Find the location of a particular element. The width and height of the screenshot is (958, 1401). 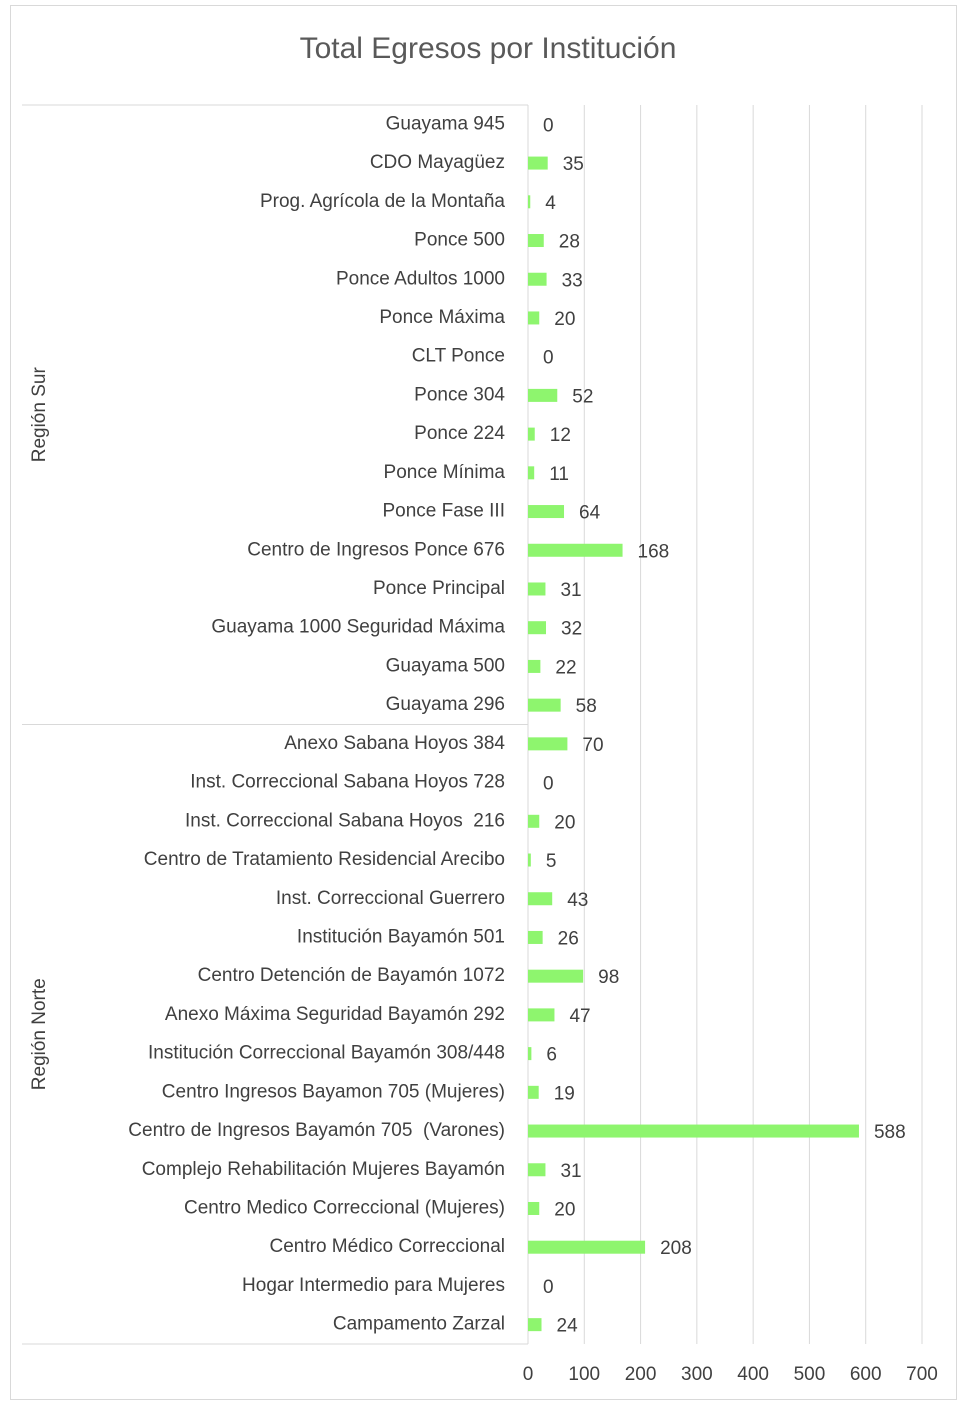

y-tick-label: Centro Medico Correccional (Mujeres) is located at coordinates (344, 1208).